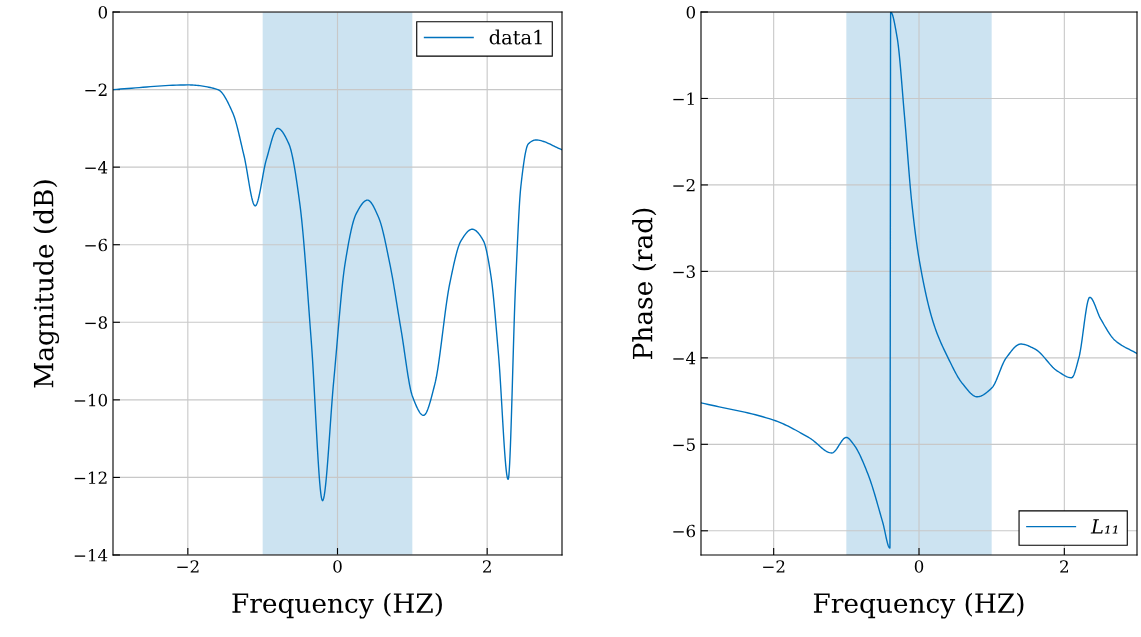 This screenshot has width=1141, height=637. I want to click on y-tick-label: −14, so click(91, 555).